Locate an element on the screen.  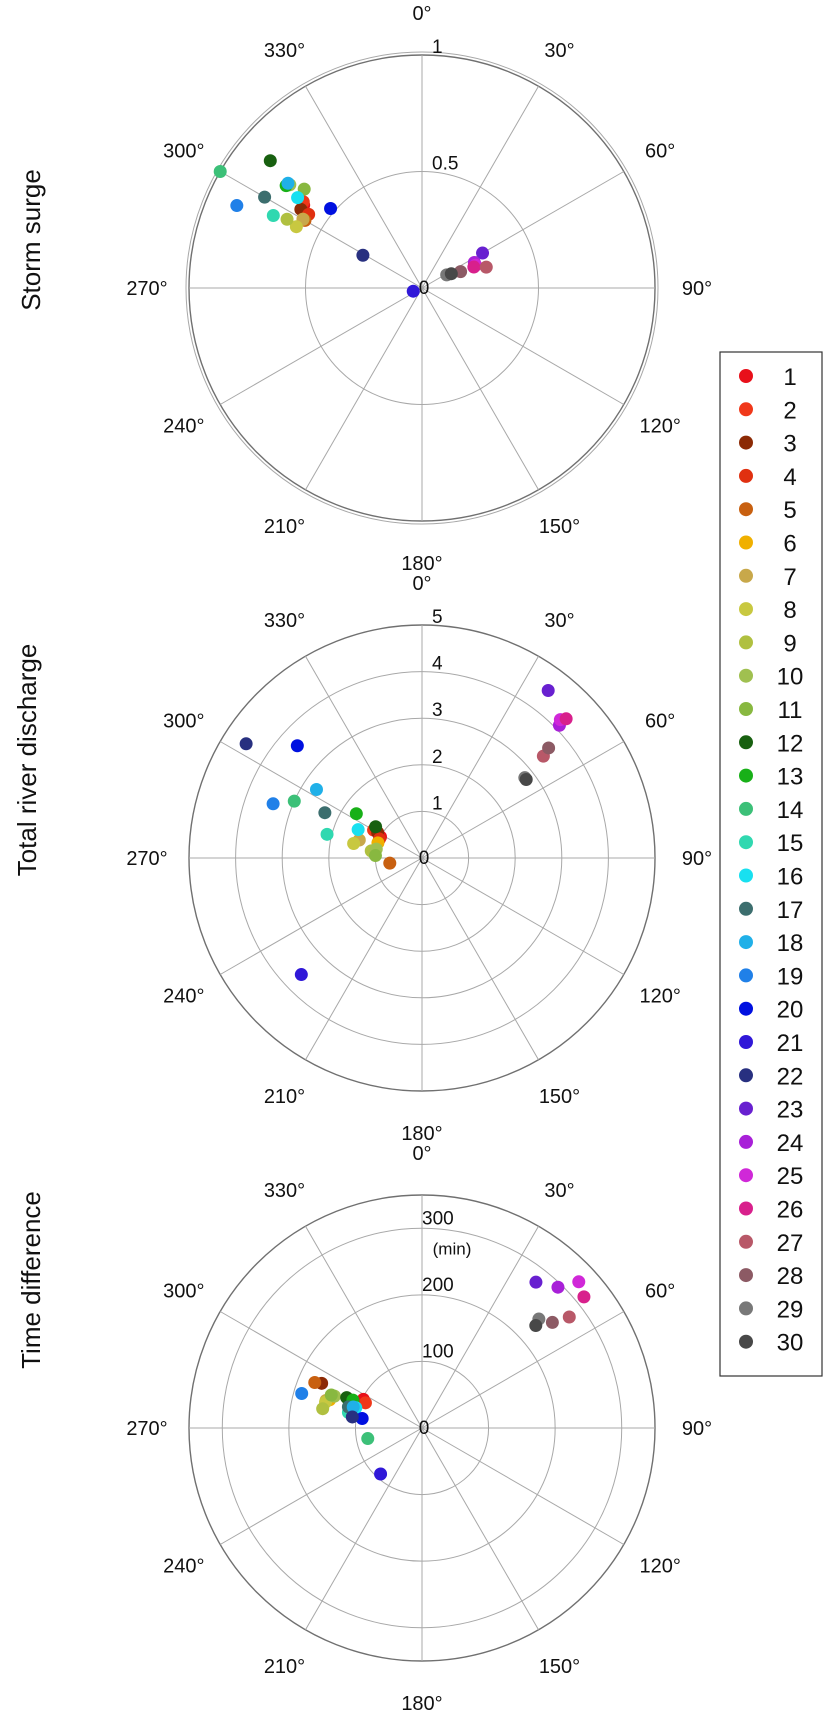
legend-label-24: 24 is located at coordinates (790, 1143).